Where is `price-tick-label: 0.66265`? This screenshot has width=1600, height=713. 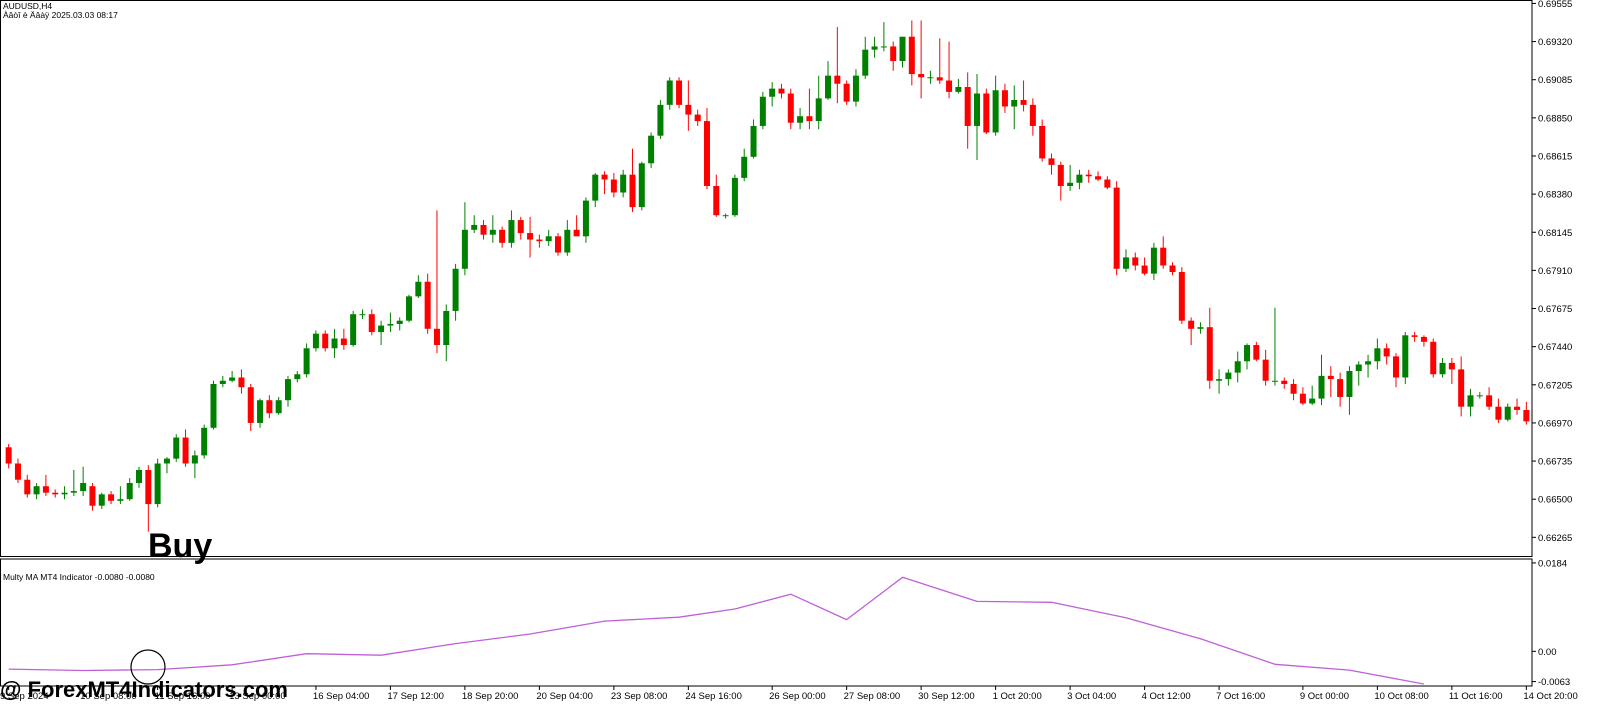 price-tick-label: 0.66265 is located at coordinates (1555, 538).